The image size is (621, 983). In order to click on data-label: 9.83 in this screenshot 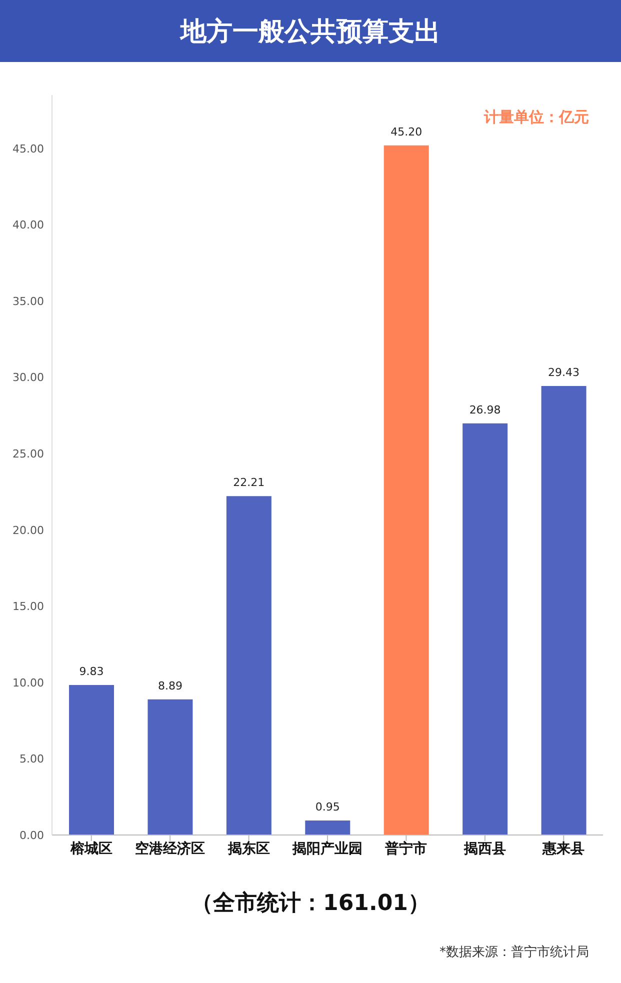, I will do `click(91, 671)`.